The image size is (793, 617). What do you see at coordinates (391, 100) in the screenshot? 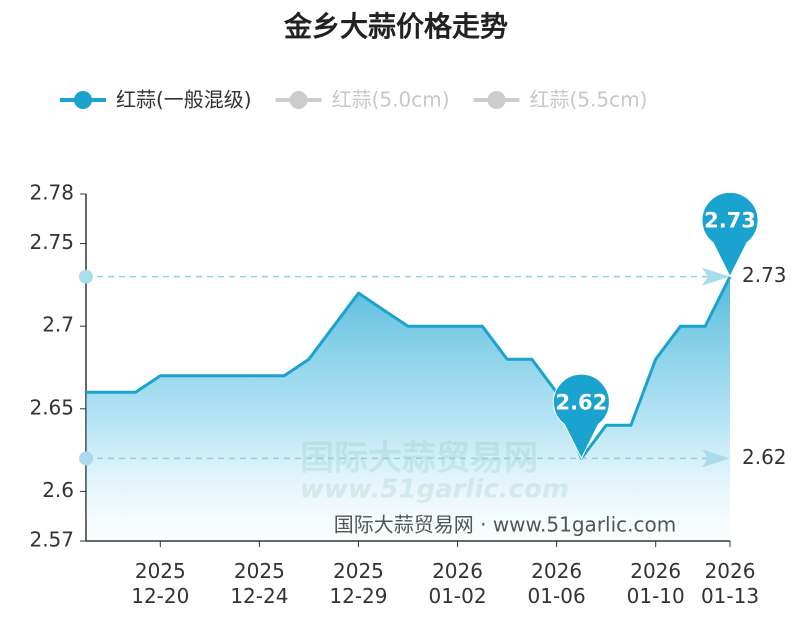
I see `legend-label: 红蒜(5.0cm)` at bounding box center [391, 100].